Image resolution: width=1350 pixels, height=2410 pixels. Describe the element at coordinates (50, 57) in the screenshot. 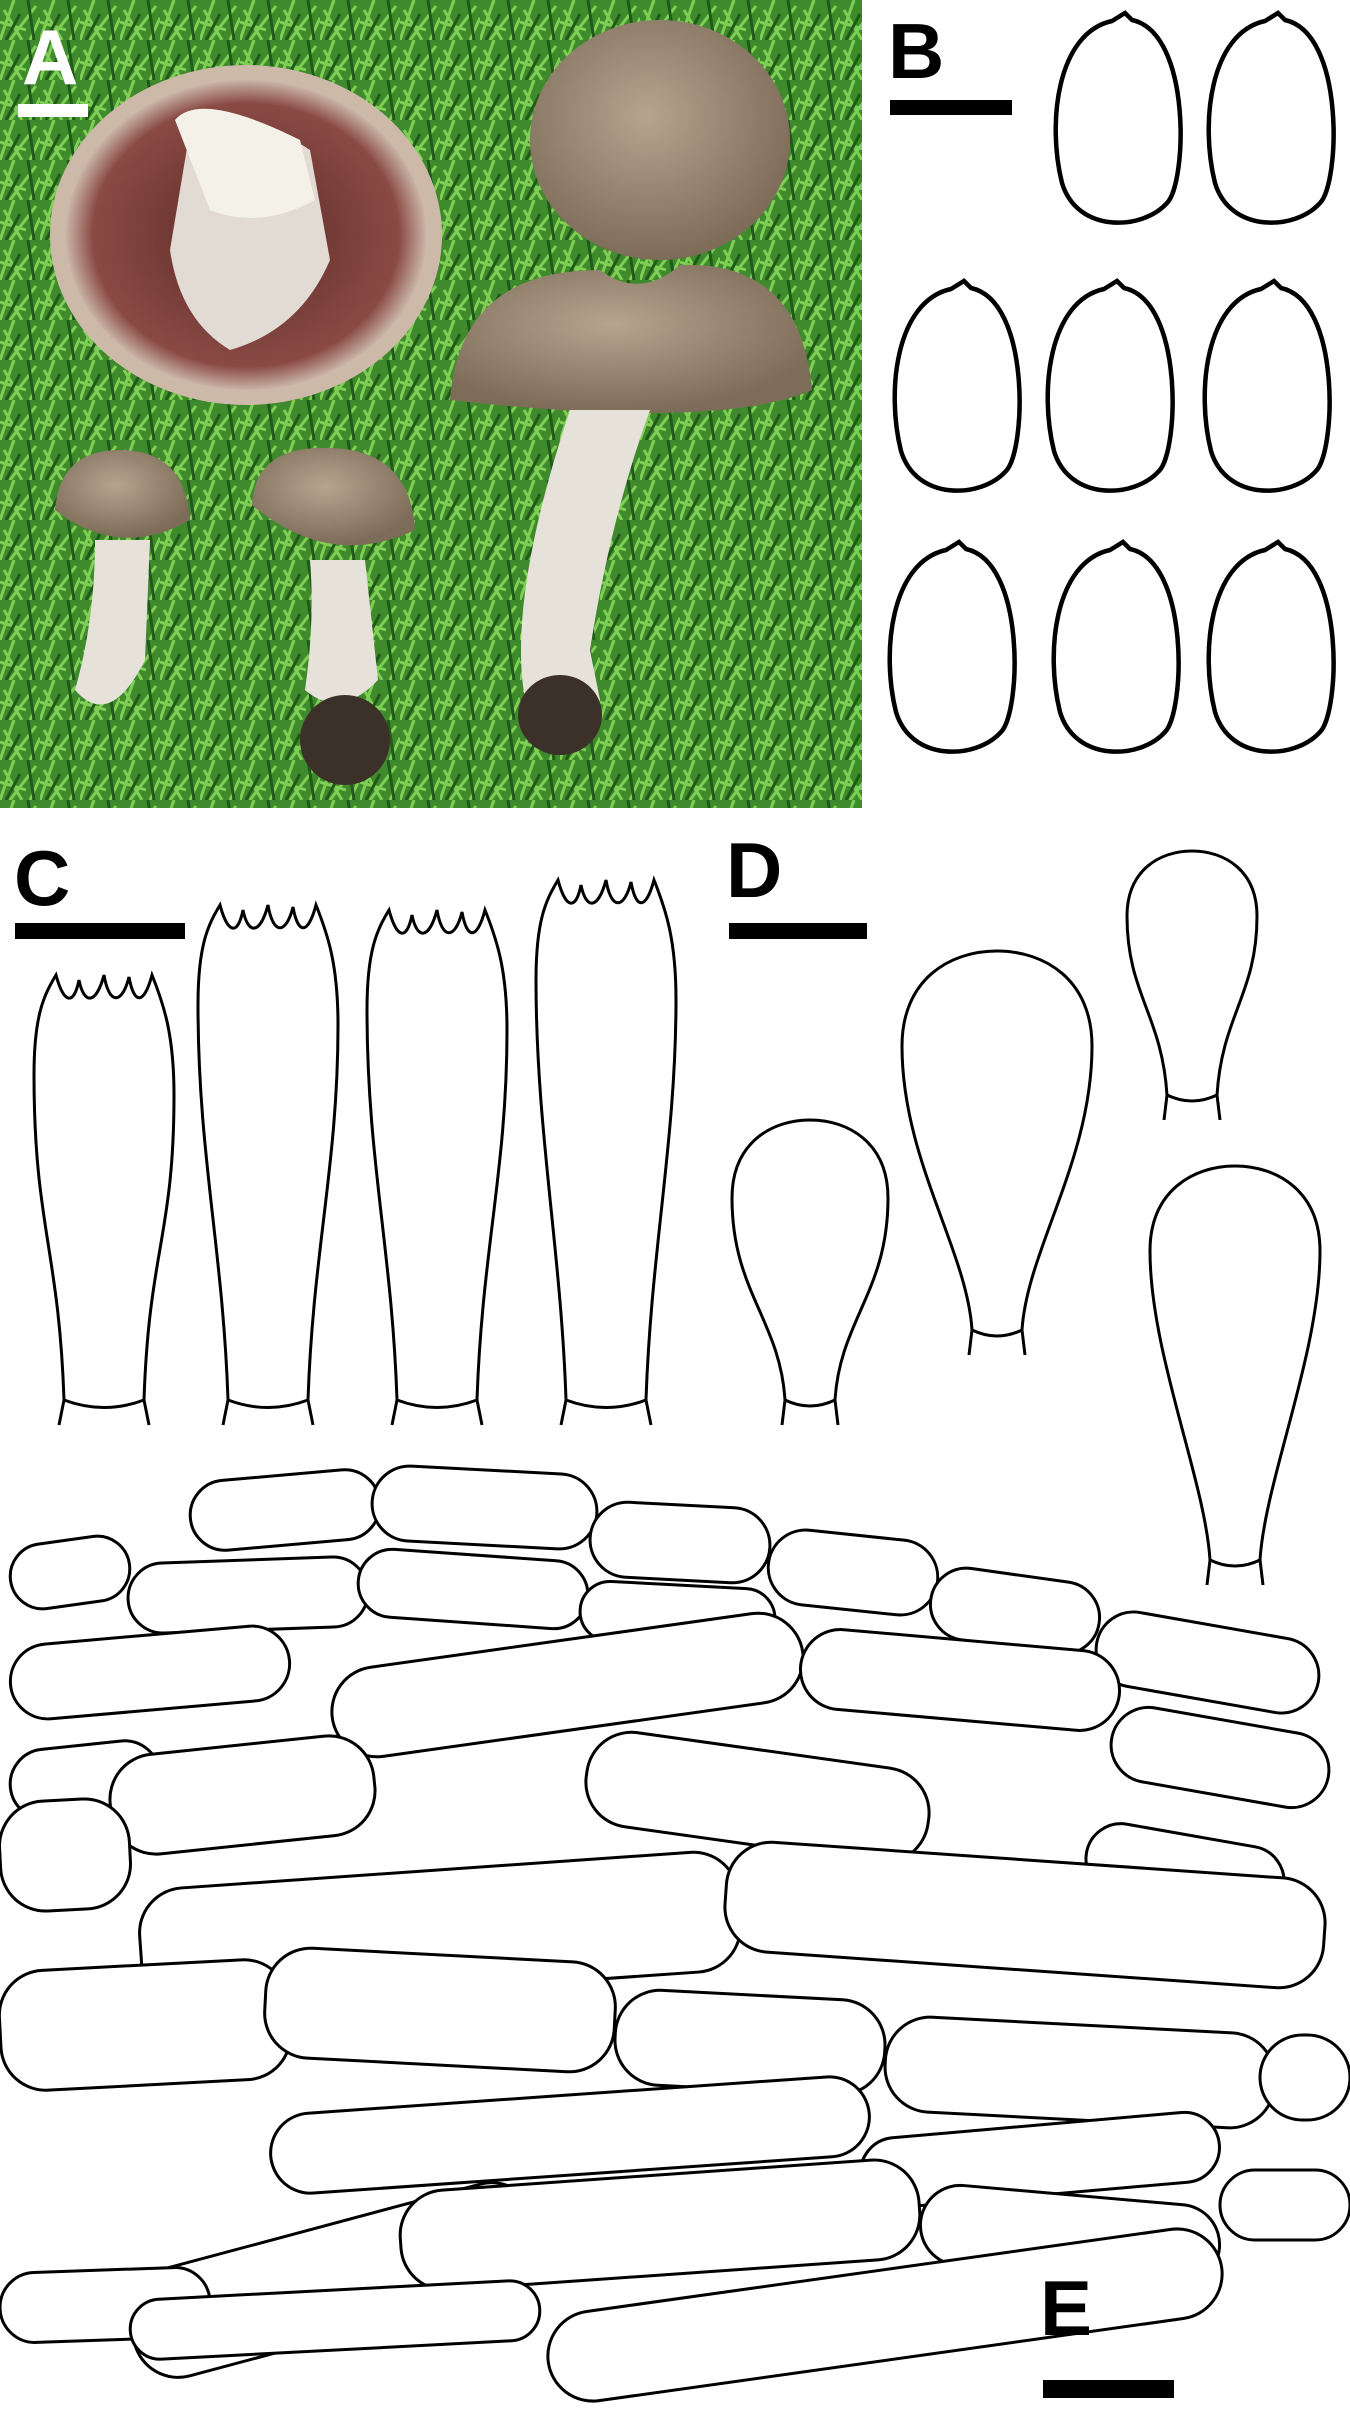

I see `panel-label: A` at that location.